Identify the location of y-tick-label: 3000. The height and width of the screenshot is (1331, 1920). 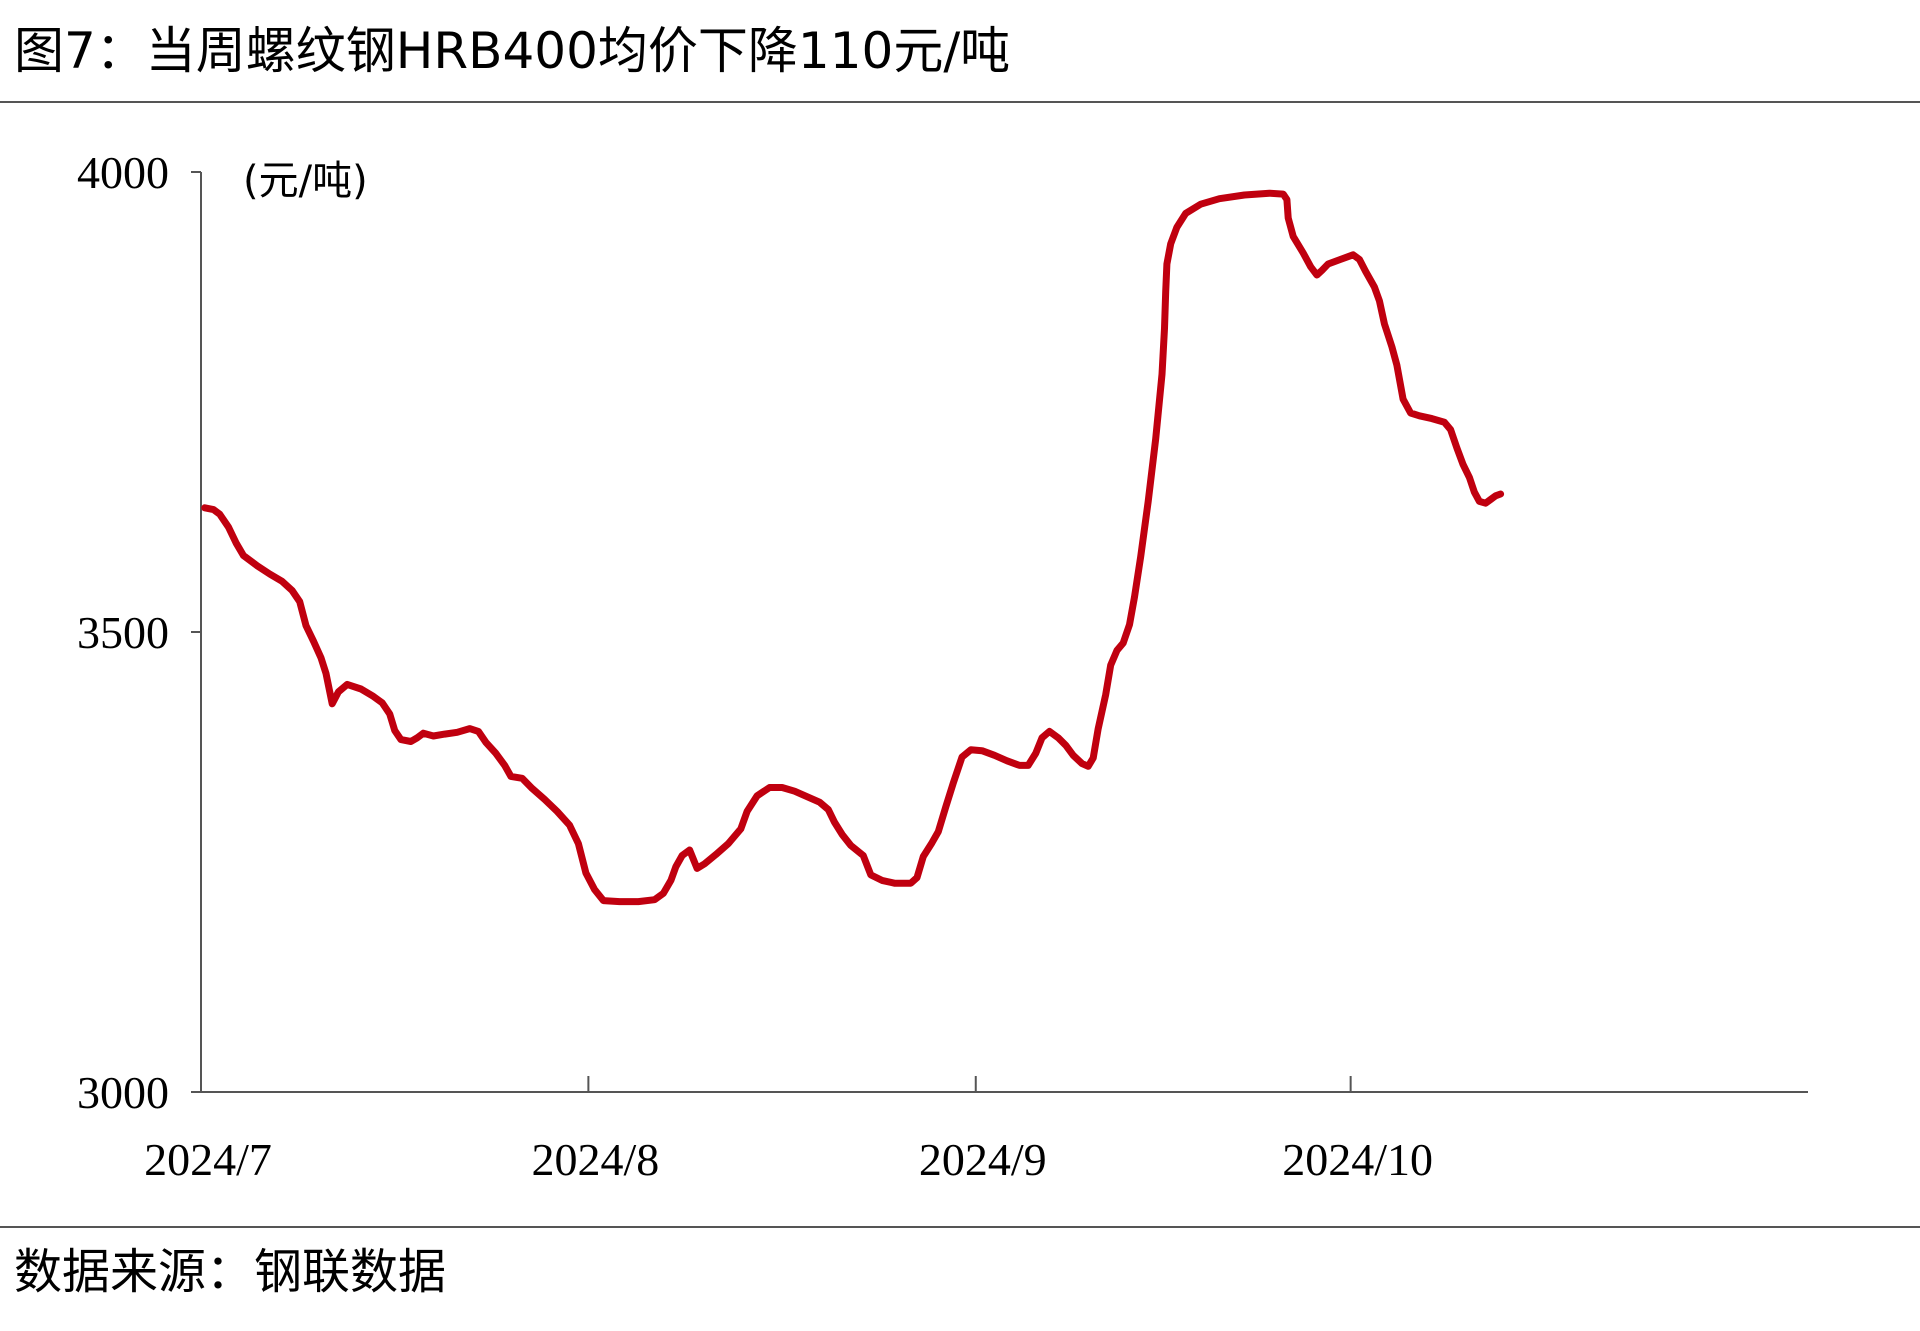
(123, 1092).